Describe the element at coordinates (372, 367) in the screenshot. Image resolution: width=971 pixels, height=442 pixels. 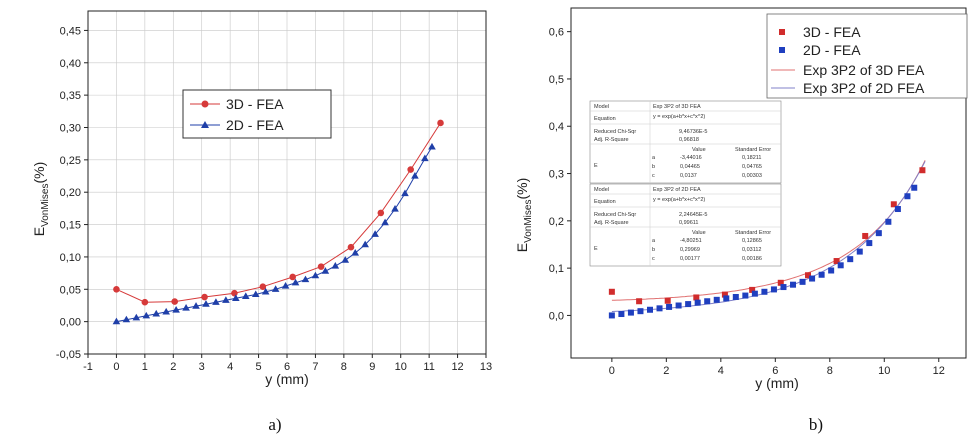
I see `x-tick-label: 9` at that location.